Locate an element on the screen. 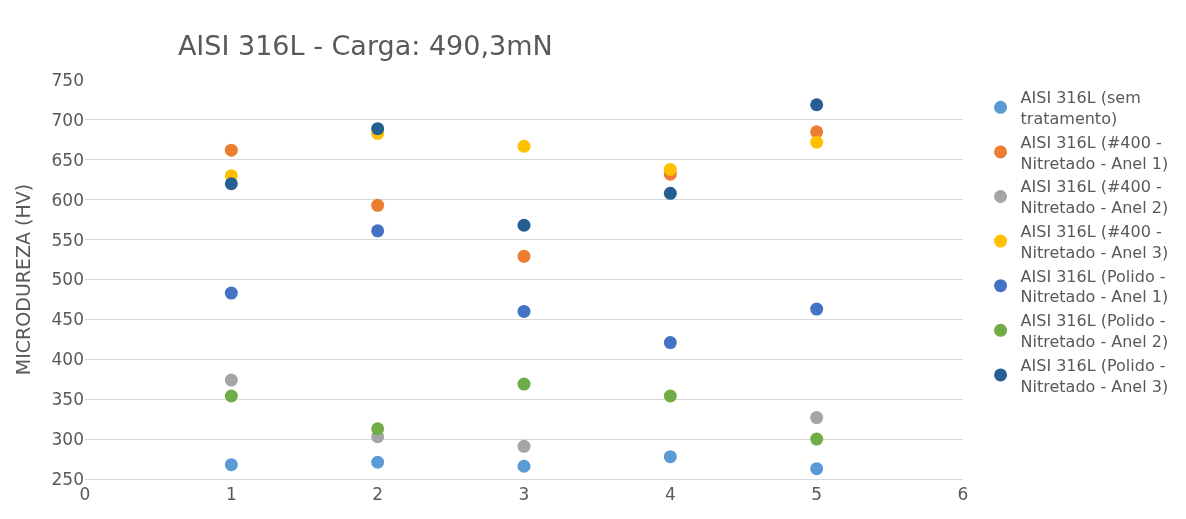  legend-label: AISI 316L (Polido - Nitretado - Anel 1) is located at coordinates (1094, 286).